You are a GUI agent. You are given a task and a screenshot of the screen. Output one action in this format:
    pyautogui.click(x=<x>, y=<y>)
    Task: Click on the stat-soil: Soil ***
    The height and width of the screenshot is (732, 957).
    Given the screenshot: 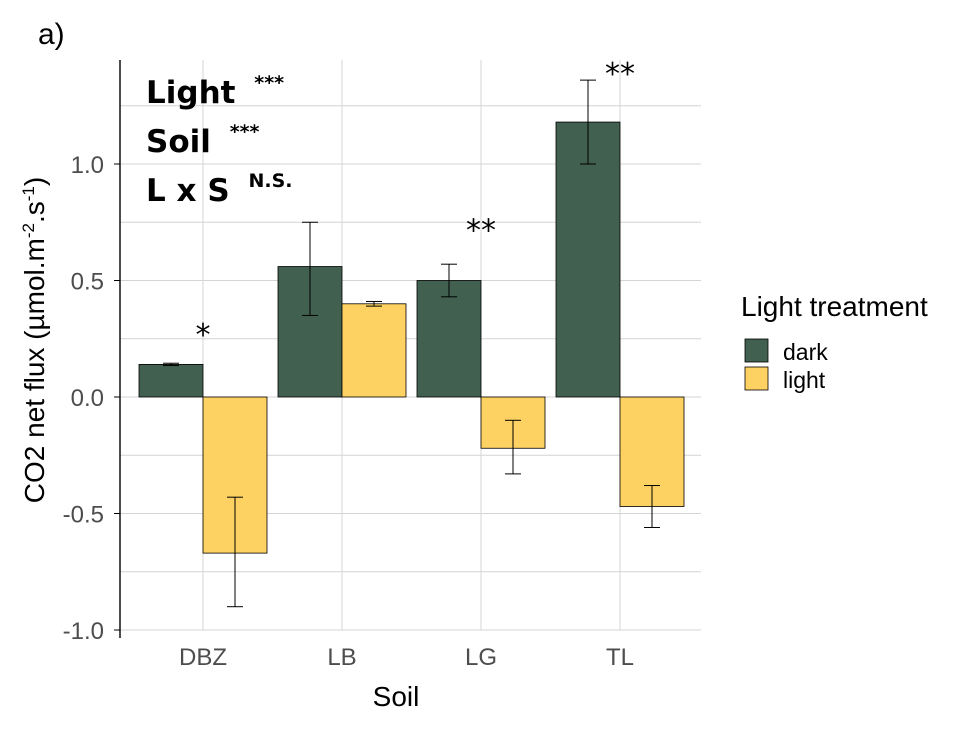 What is the action you would take?
    pyautogui.click(x=203, y=140)
    